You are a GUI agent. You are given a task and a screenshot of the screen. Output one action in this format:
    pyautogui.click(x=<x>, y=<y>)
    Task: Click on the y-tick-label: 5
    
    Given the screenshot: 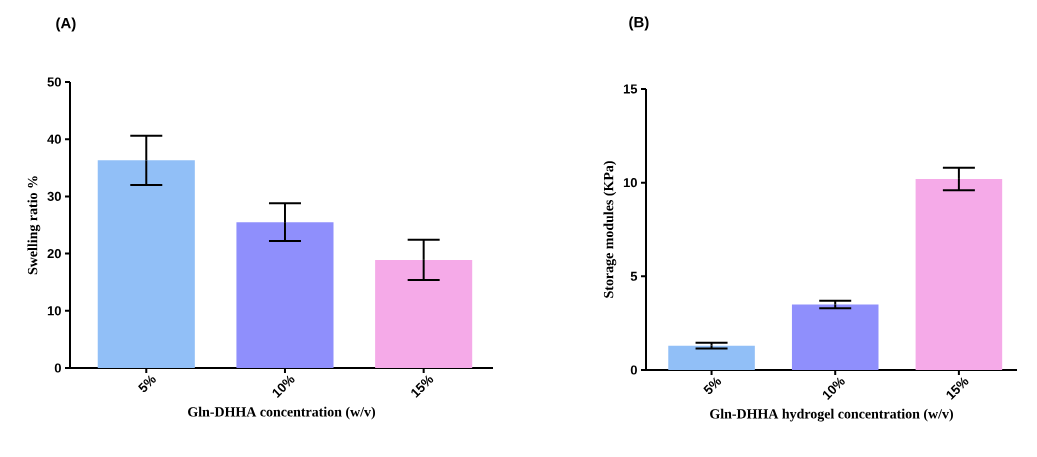 What is the action you would take?
    pyautogui.click(x=634, y=276)
    